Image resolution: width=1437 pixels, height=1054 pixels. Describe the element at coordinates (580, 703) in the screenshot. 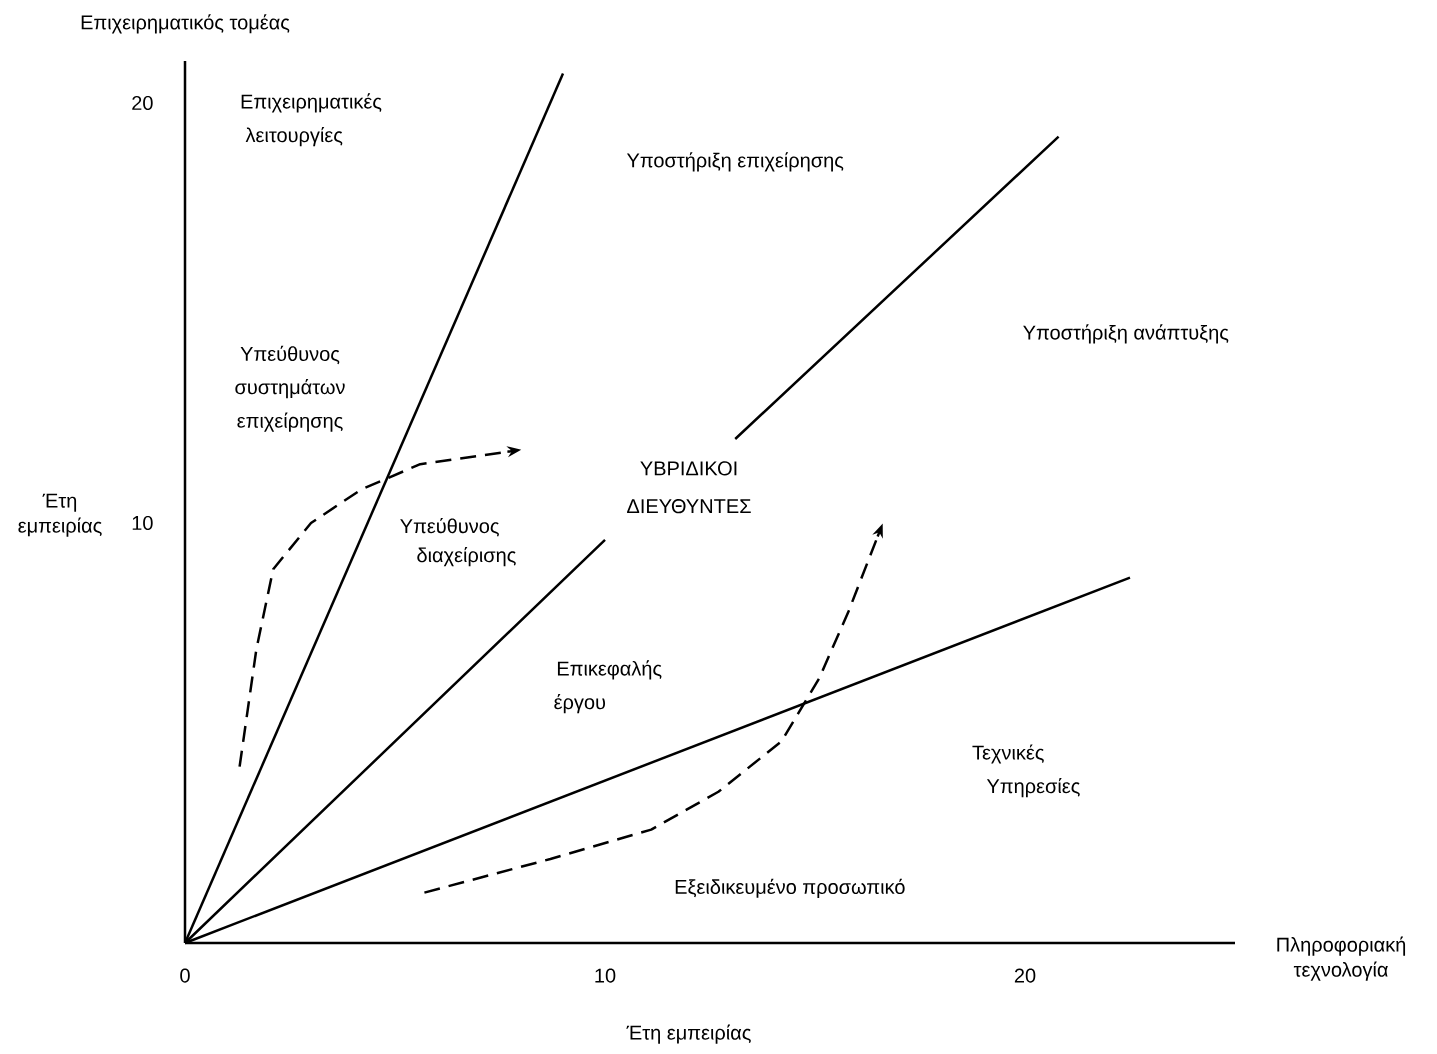

I see `annotation: έργου` at that location.